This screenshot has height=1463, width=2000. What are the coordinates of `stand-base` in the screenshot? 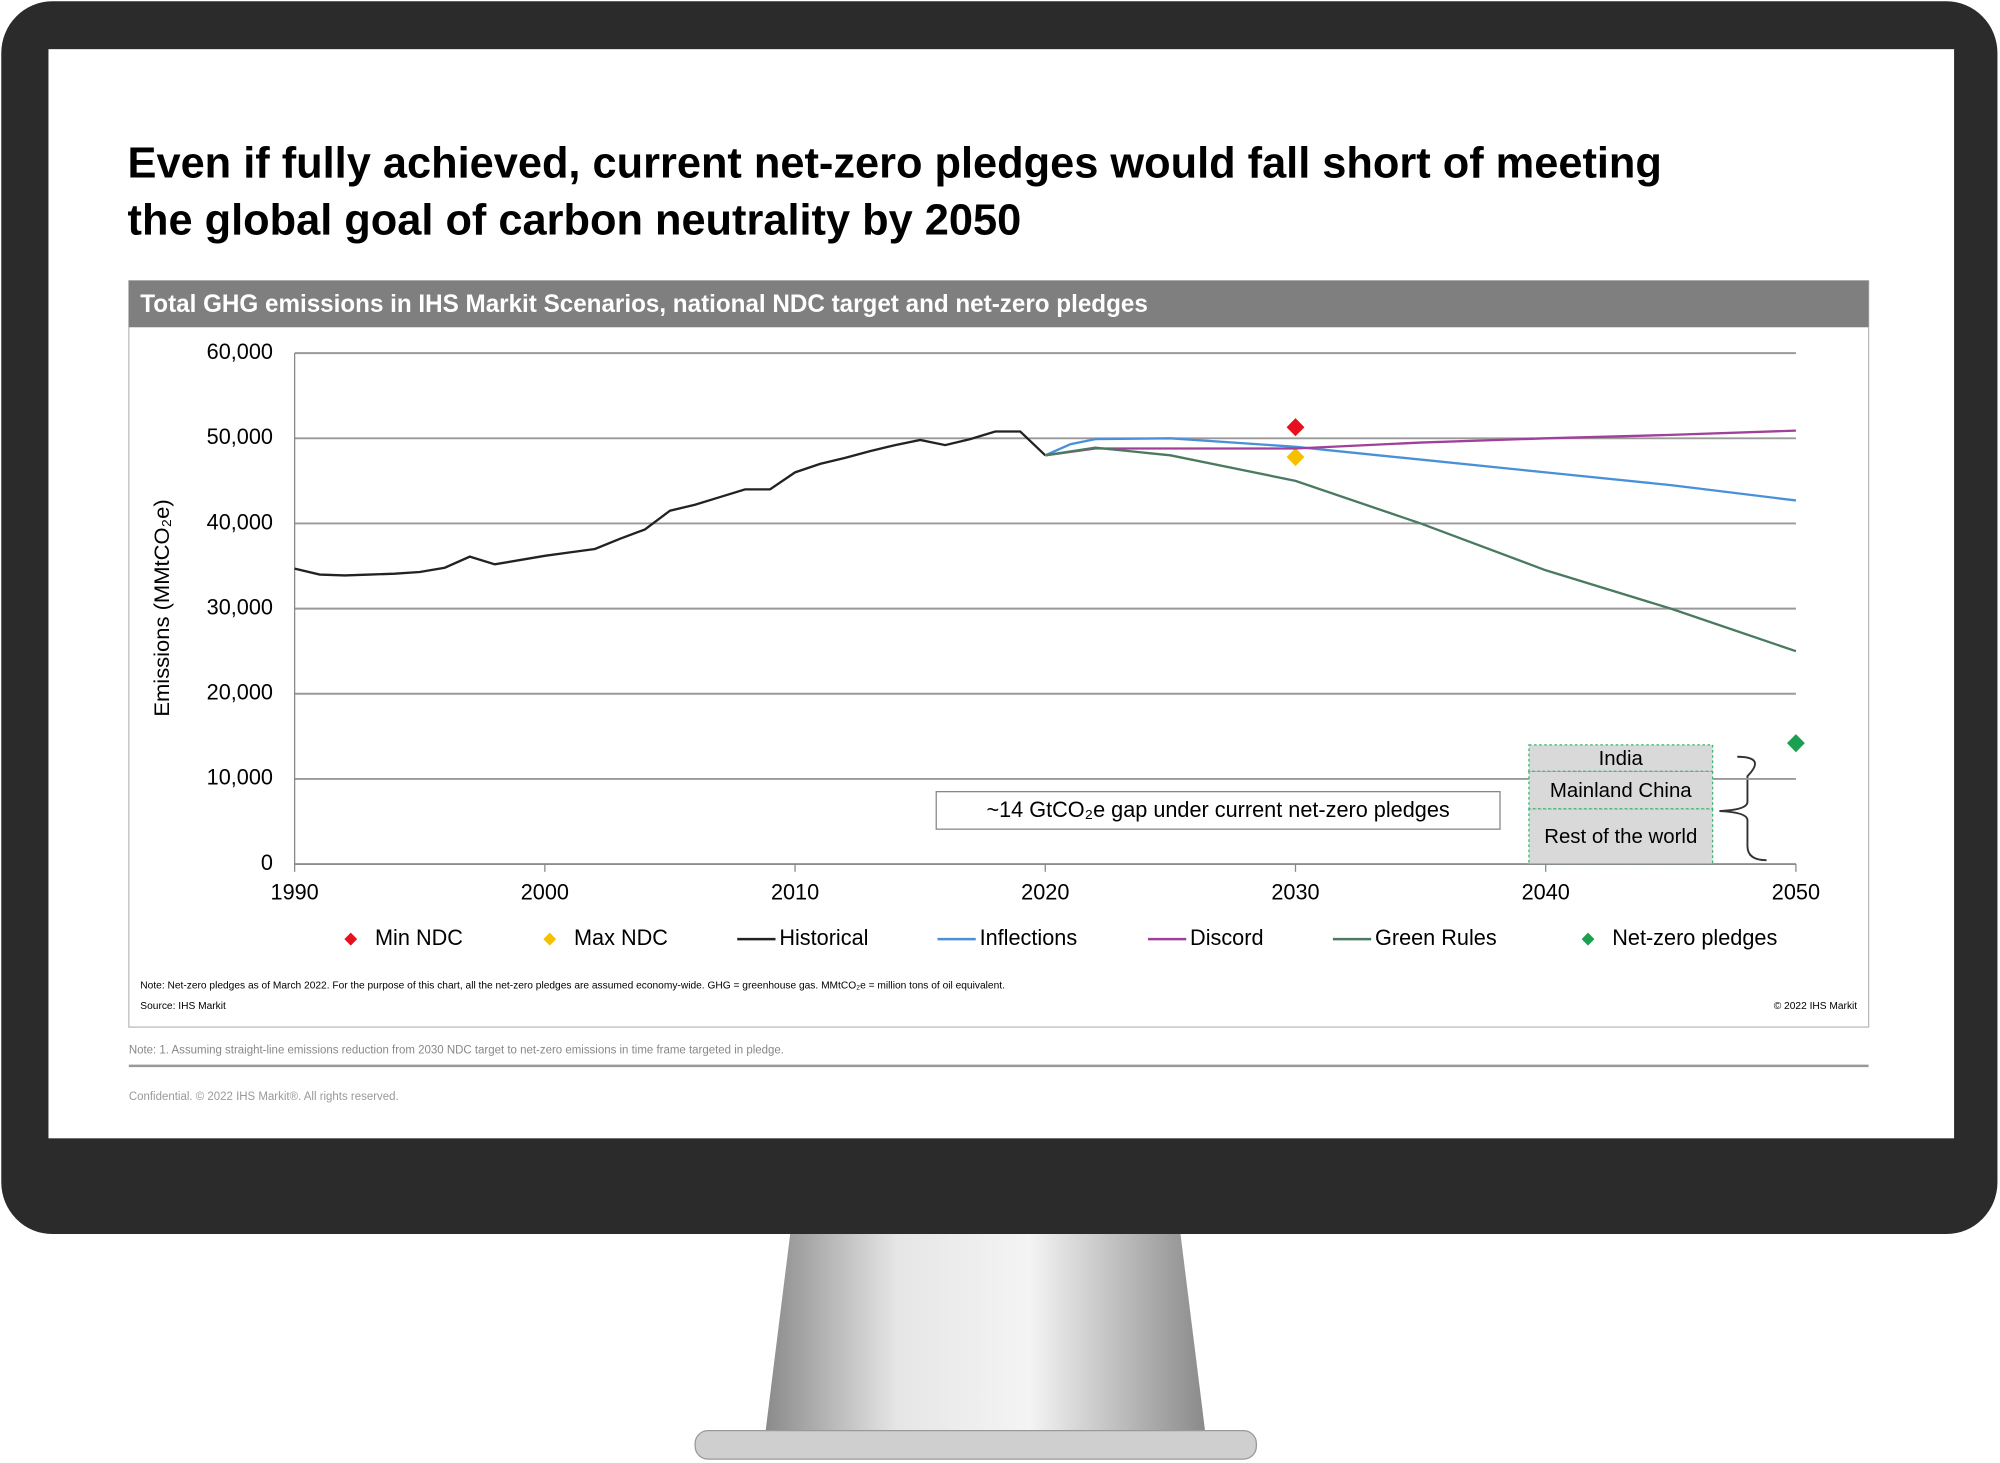 It's located at (976, 1445).